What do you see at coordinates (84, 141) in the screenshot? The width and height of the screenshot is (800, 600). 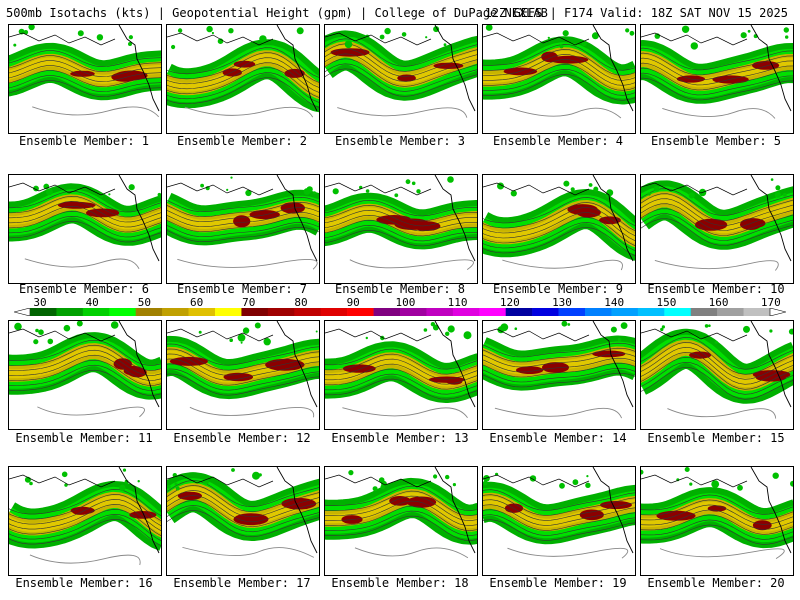 I see `ensemble-member-label: Ensemble Member: 1` at bounding box center [84, 141].